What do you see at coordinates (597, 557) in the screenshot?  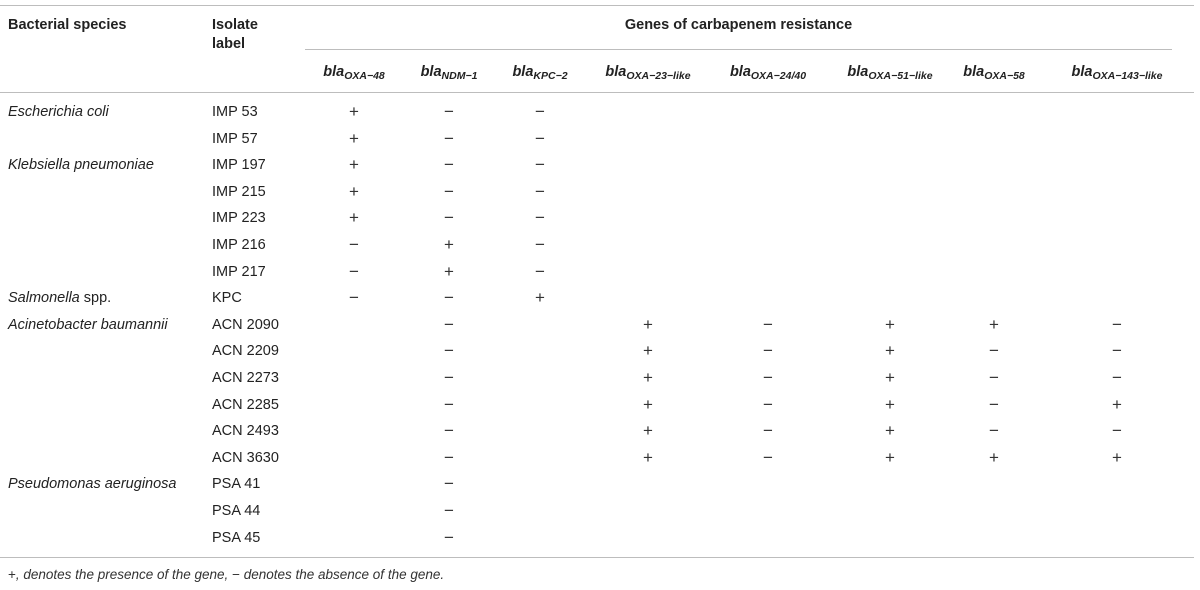 I see `table-bottom-rule` at bounding box center [597, 557].